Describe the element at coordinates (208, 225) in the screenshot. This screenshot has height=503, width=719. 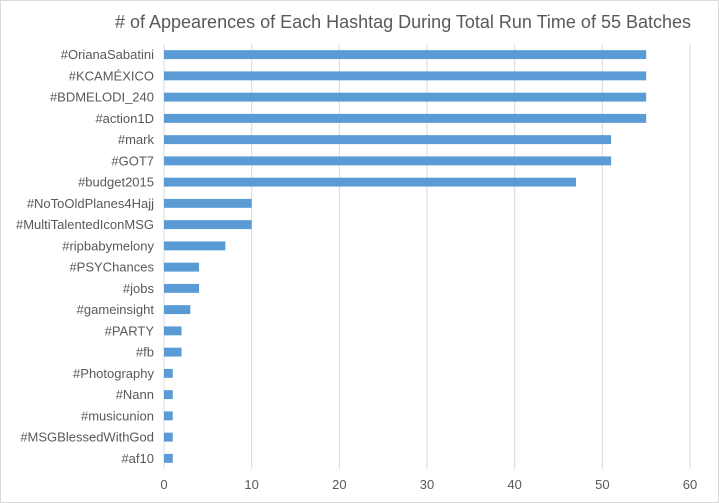
I see `bar-multitalentediconmsg` at that location.